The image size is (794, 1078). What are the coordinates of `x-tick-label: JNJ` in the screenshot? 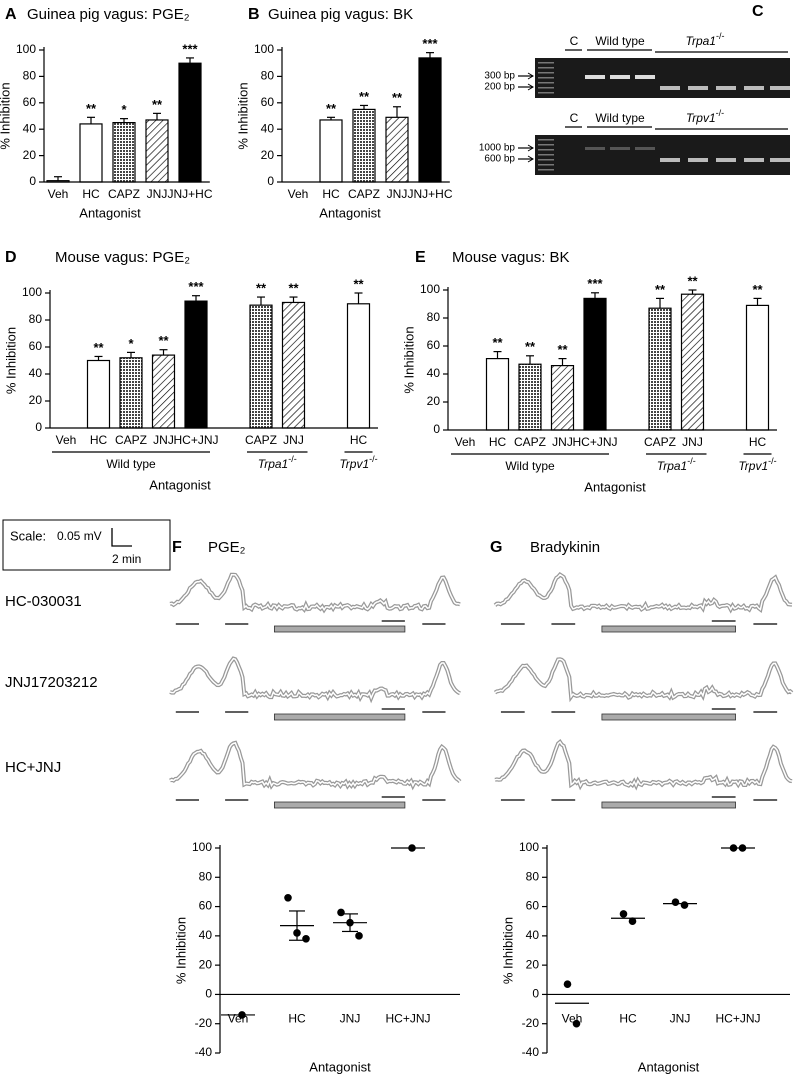 It's located at (692, 442).